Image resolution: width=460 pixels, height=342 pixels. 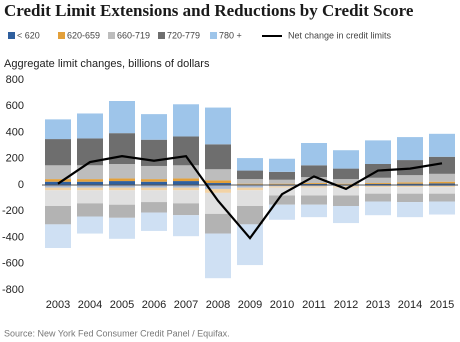 I want to click on legend-label: 620-659, so click(x=83, y=35).